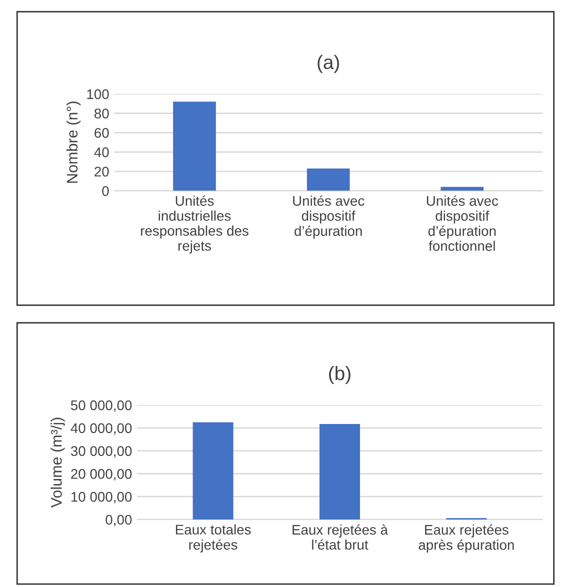  What do you see at coordinates (328, 63) in the screenshot?
I see `chart-title: (a)` at bounding box center [328, 63].